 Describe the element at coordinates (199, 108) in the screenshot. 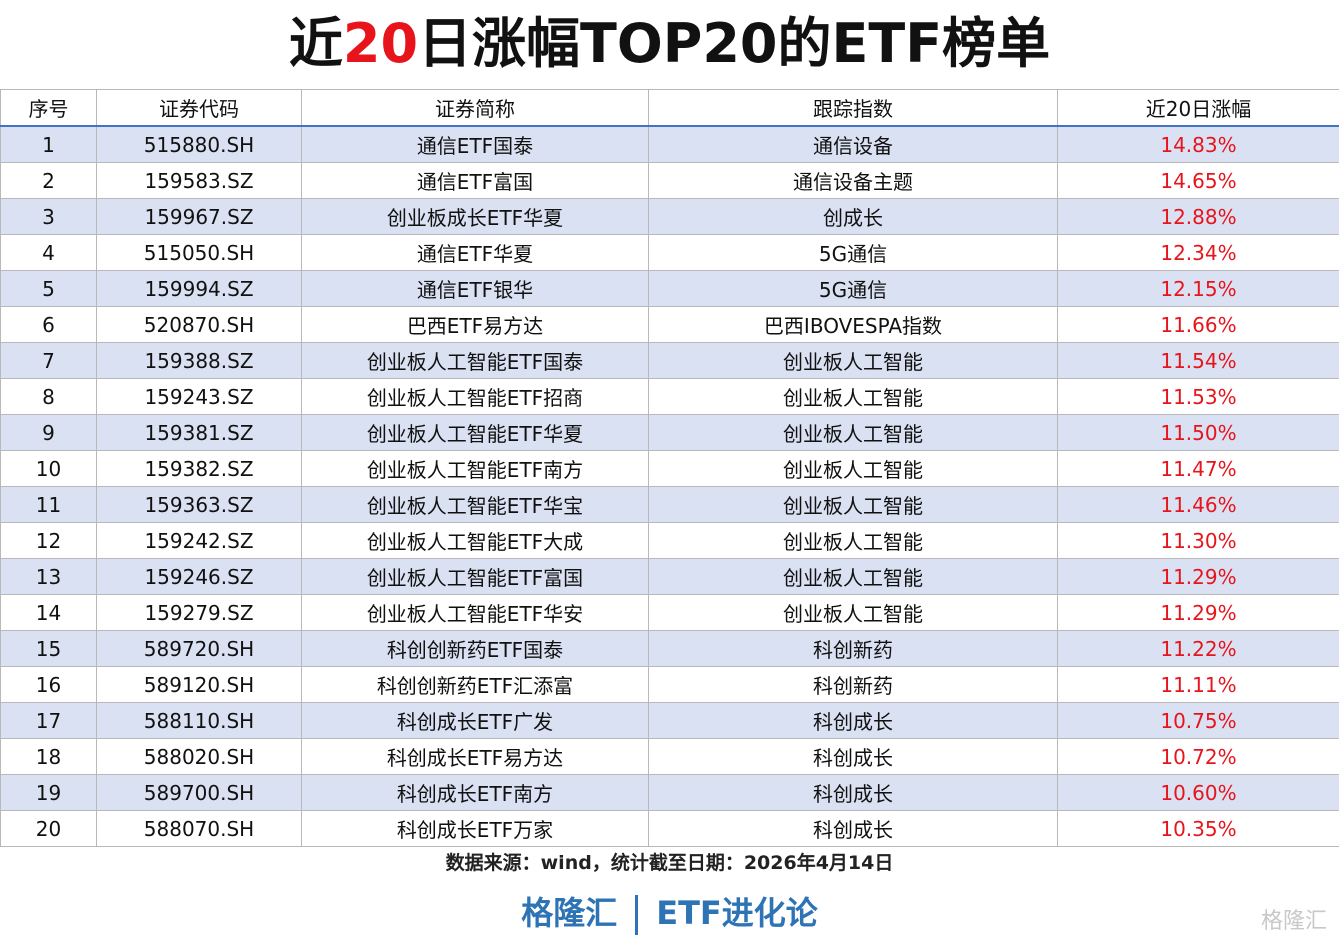

I see `header-cell: 证券代码` at that location.